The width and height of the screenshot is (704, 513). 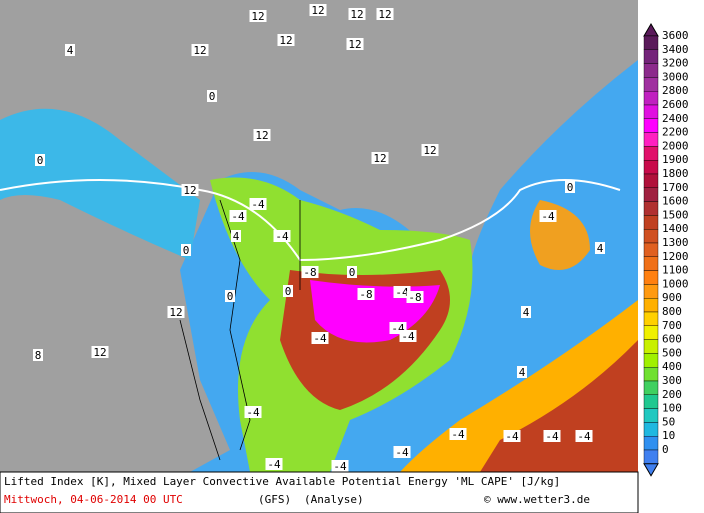 What do you see at coordinates (675, 35) in the screenshot?
I see `colorbar-label: 3600` at bounding box center [675, 35].